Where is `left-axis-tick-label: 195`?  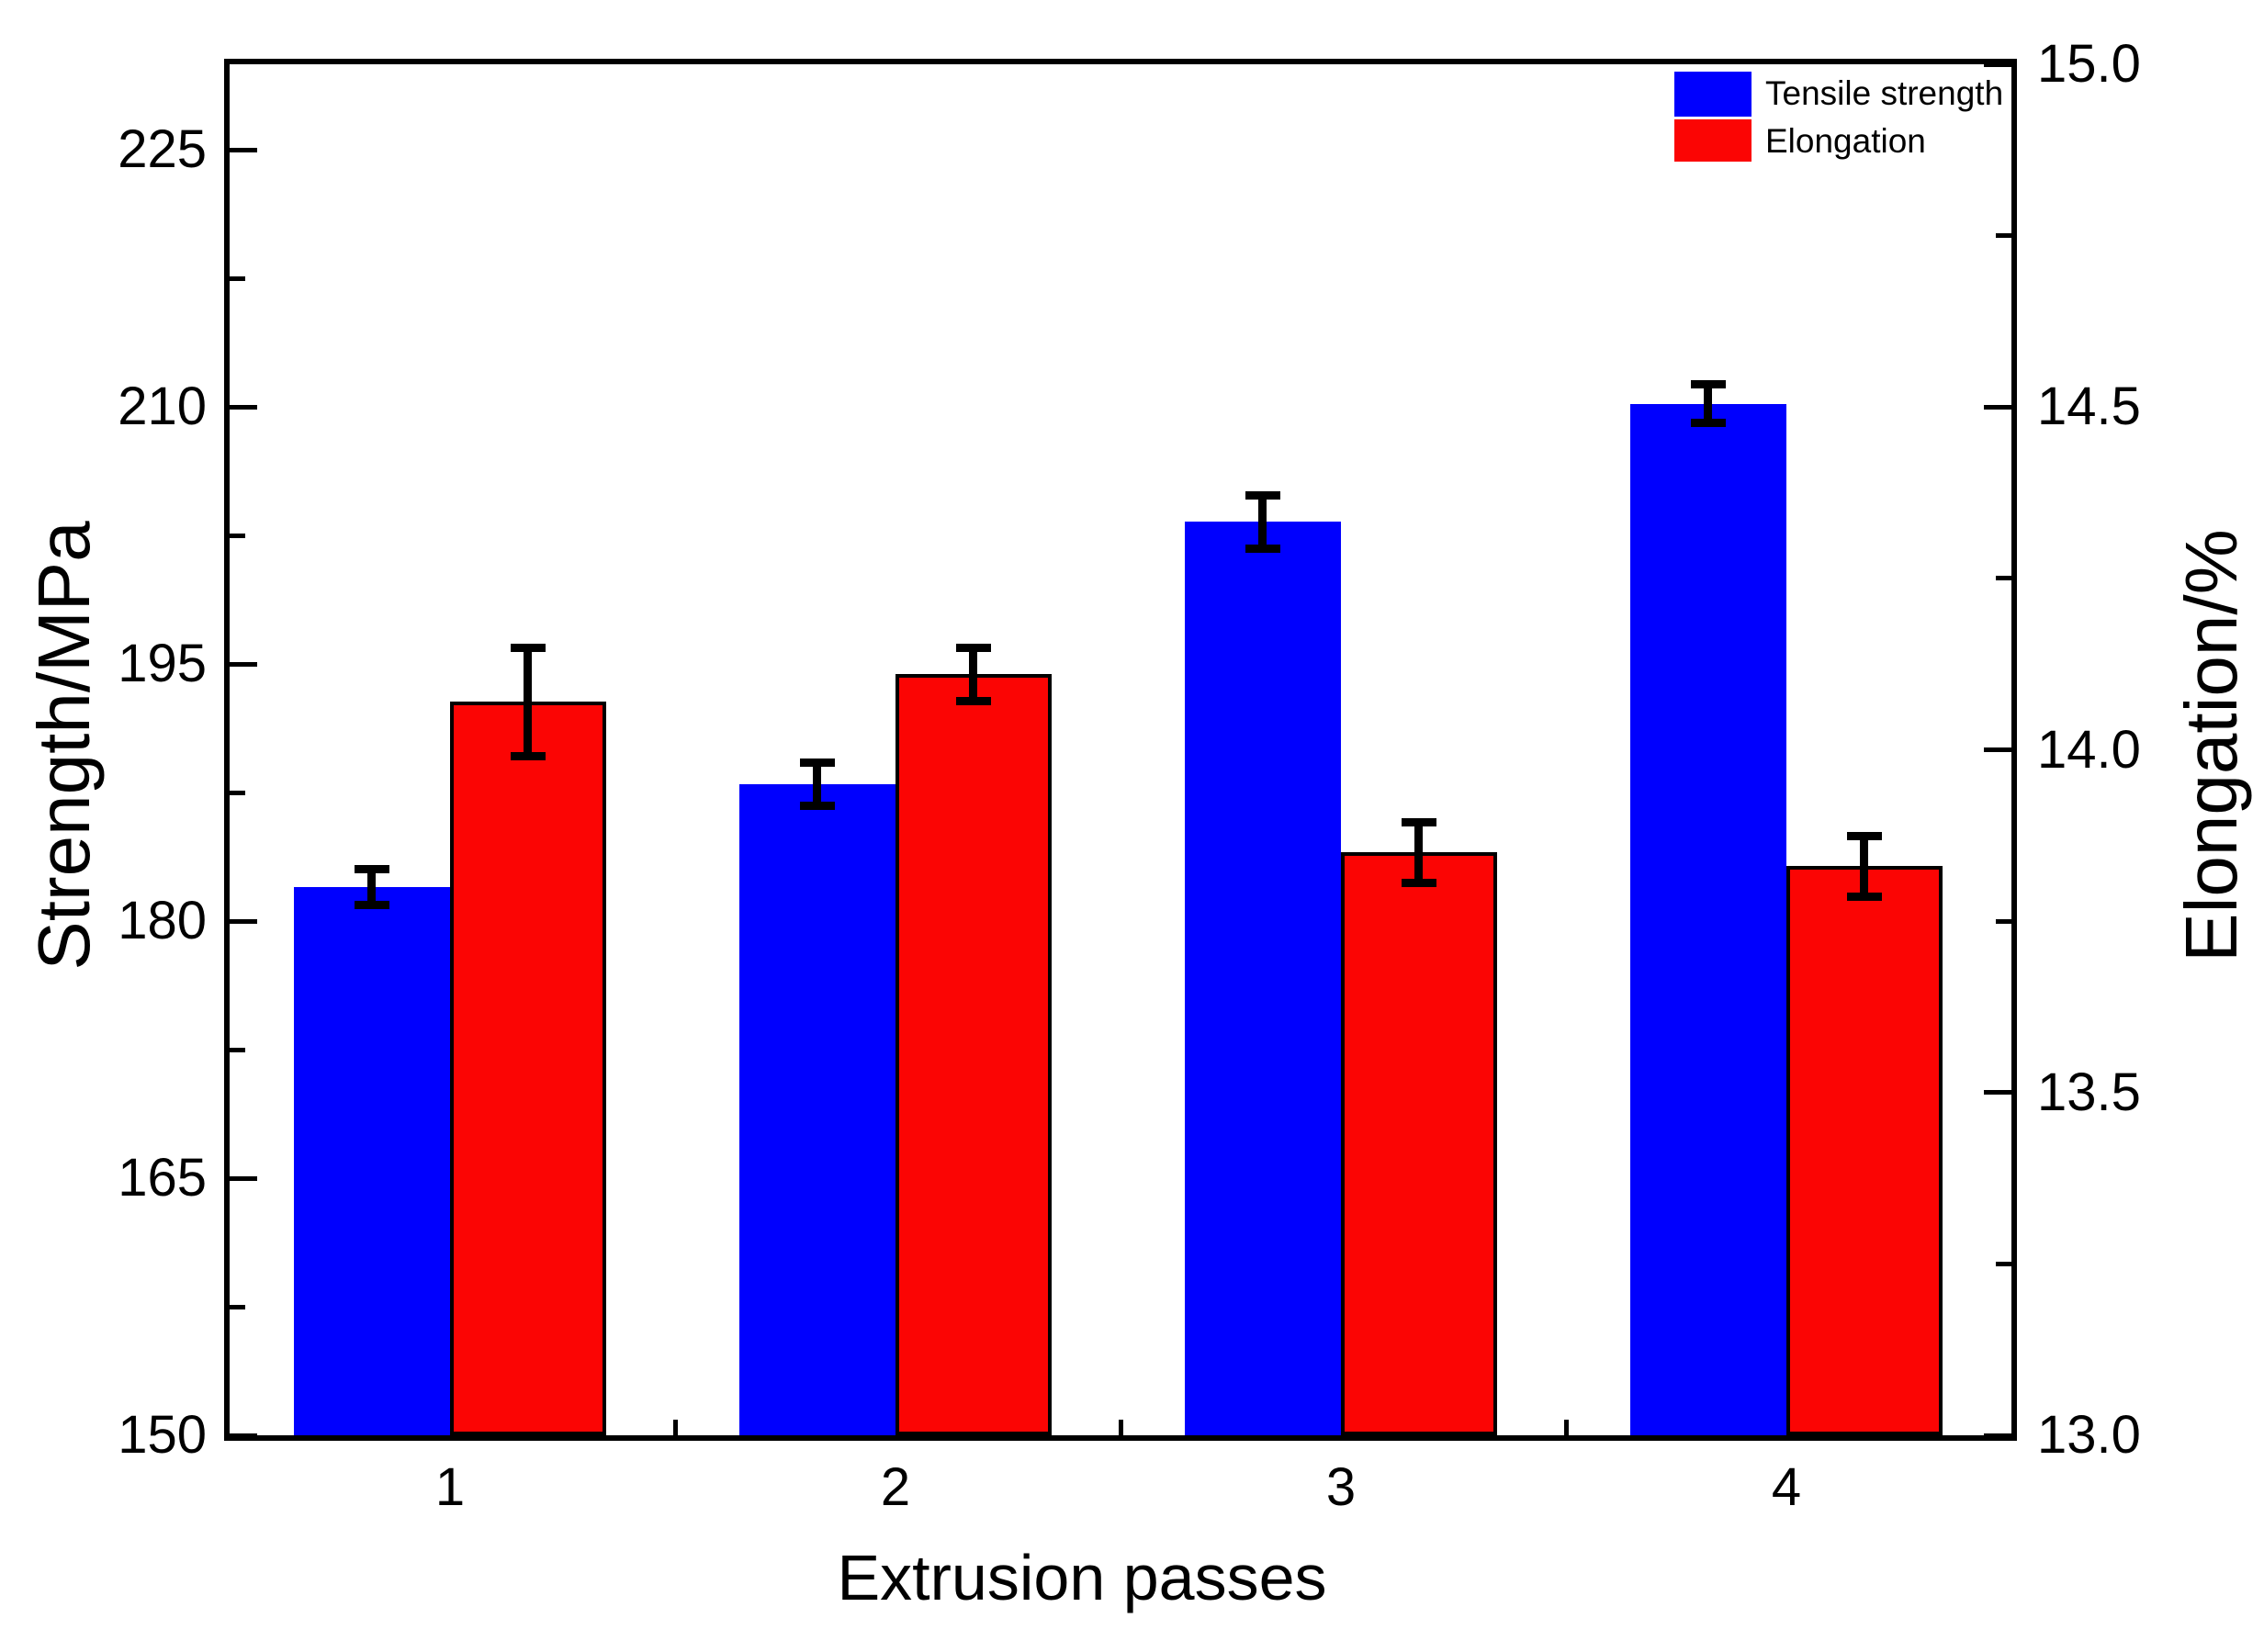
left-axis-tick-label: 195 is located at coordinates (162, 664).